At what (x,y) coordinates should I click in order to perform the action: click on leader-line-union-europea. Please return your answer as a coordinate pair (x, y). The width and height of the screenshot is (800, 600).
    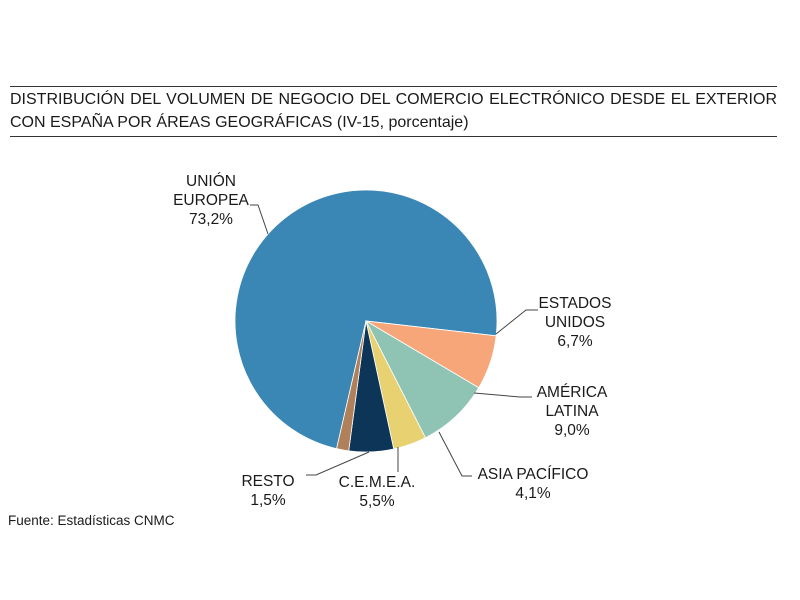
    Looking at the image, I should click on (259, 219).